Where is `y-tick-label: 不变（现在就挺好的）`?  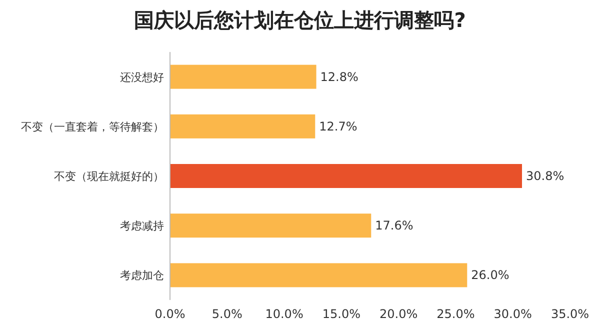 y-tick-label: 不变（现在就挺好的） is located at coordinates (109, 176).